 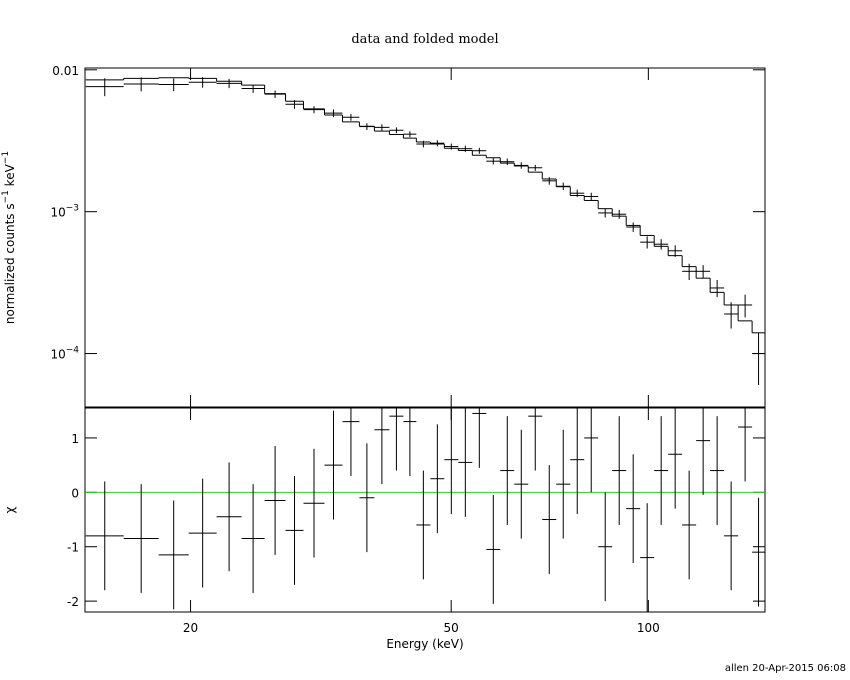 I want to click on y-tick-label: 10⁻³, so click(x=64, y=212).